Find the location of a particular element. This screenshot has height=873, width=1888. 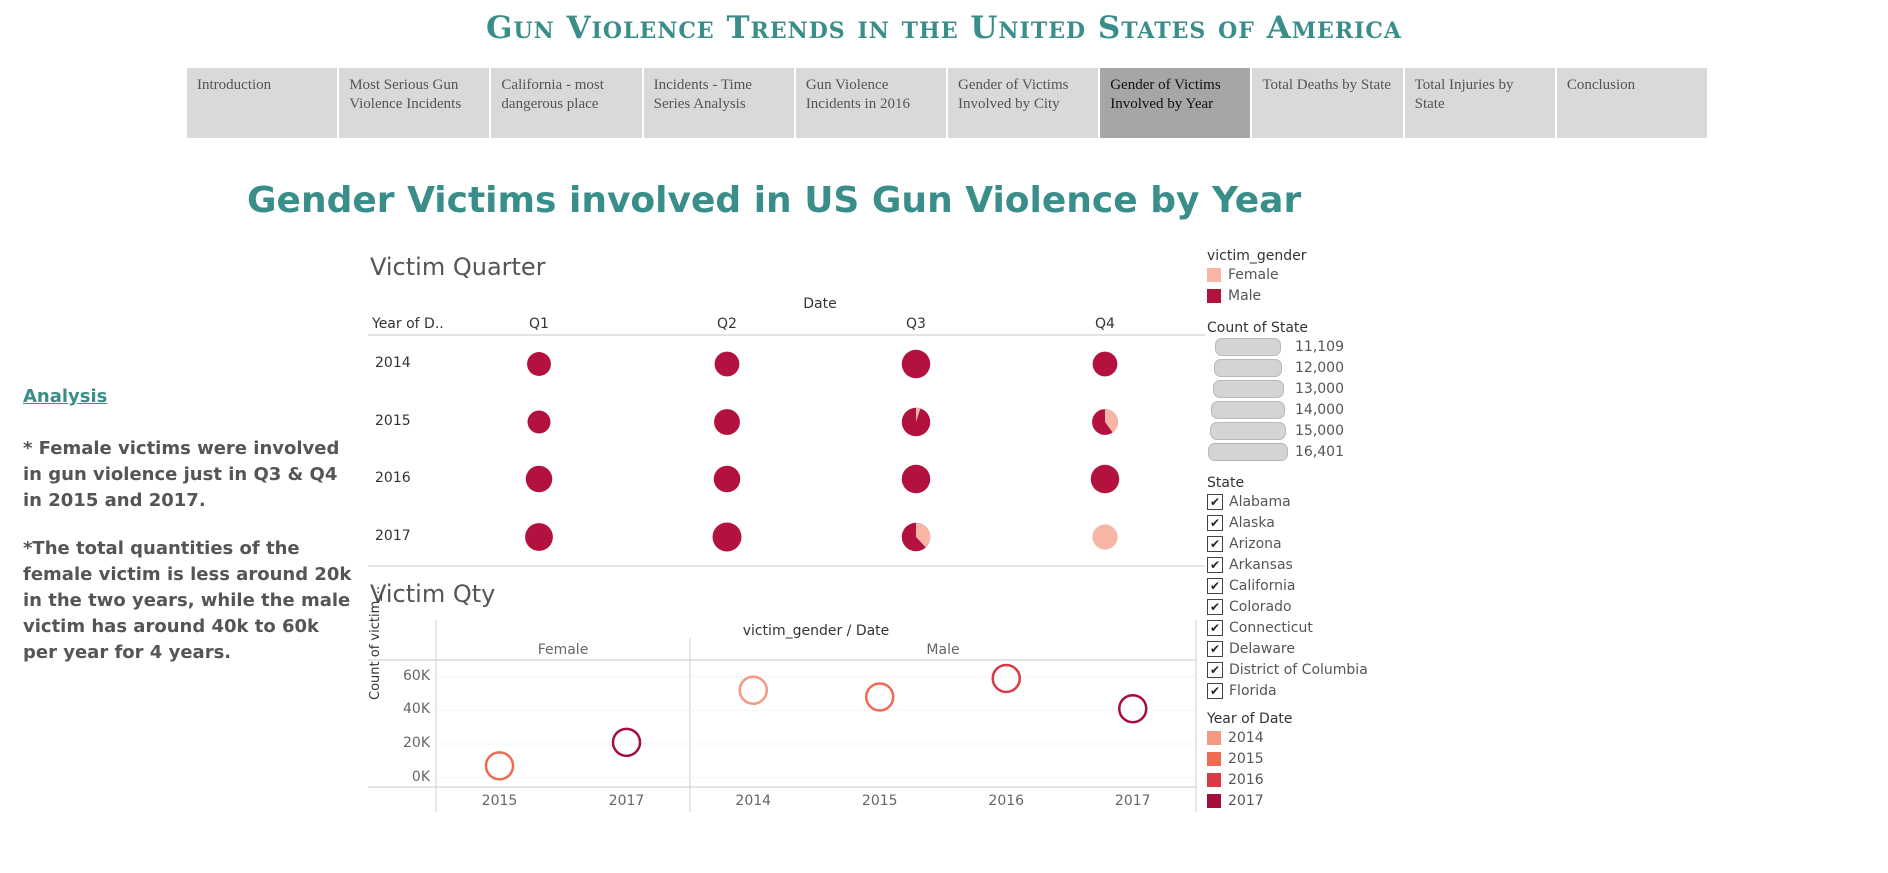

qty-point-female-2017 is located at coordinates (626, 742).